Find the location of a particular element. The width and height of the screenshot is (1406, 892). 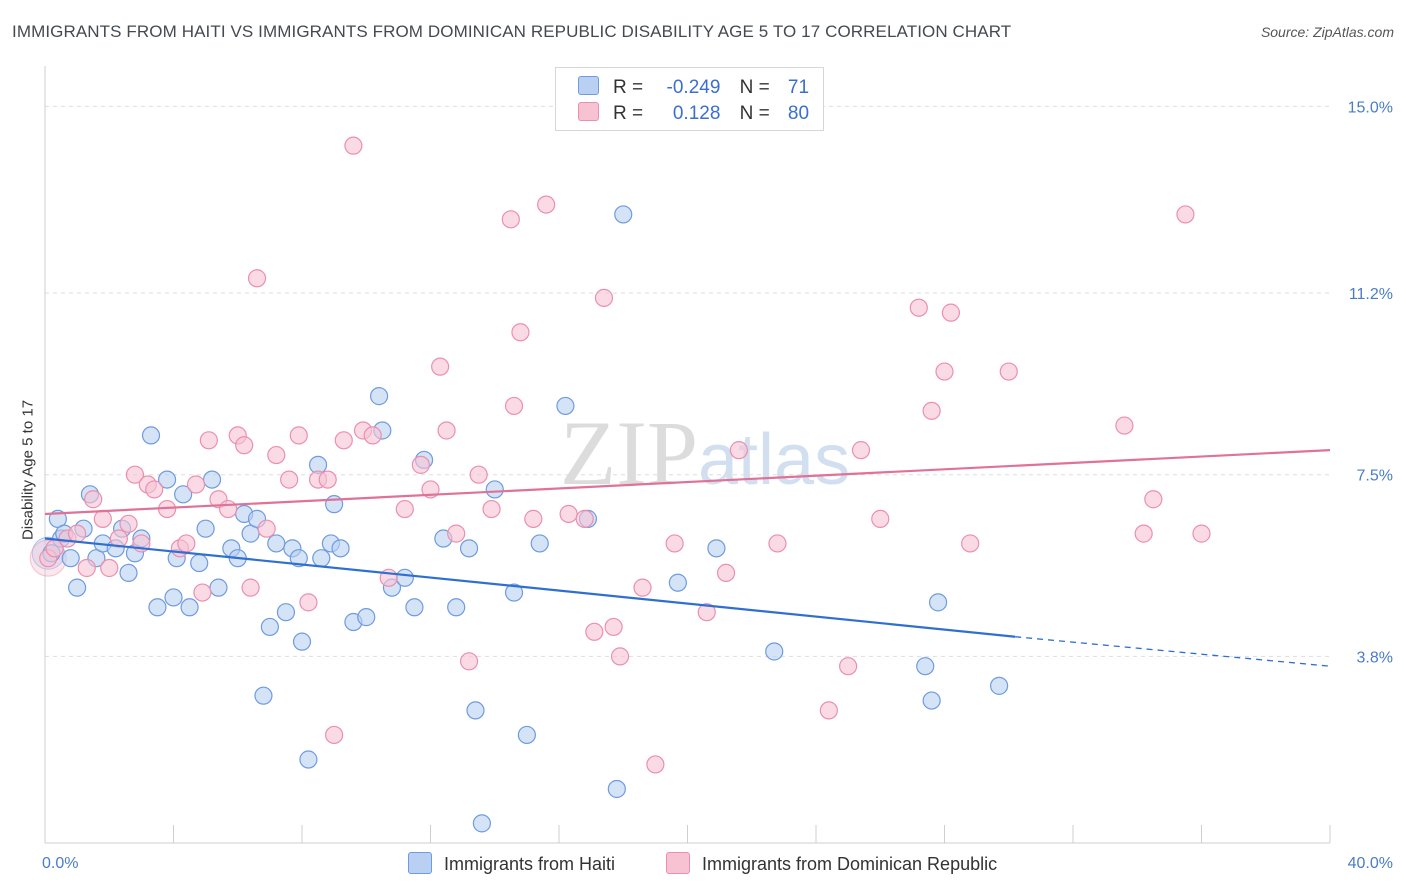

haiti-trend-line is located at coordinates (530, 587).